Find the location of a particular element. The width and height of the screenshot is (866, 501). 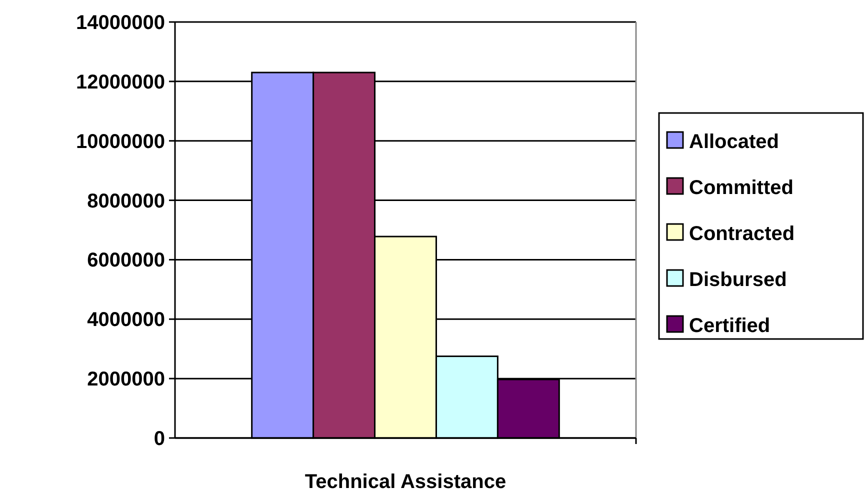

y-tick-label: 0 is located at coordinates (159, 439).